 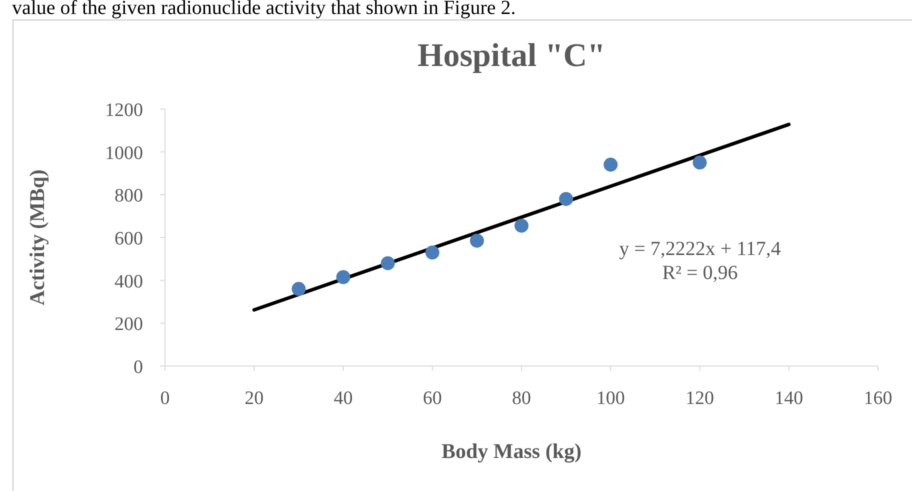 What do you see at coordinates (124, 110) in the screenshot?
I see `y-tick-label: 1200` at bounding box center [124, 110].